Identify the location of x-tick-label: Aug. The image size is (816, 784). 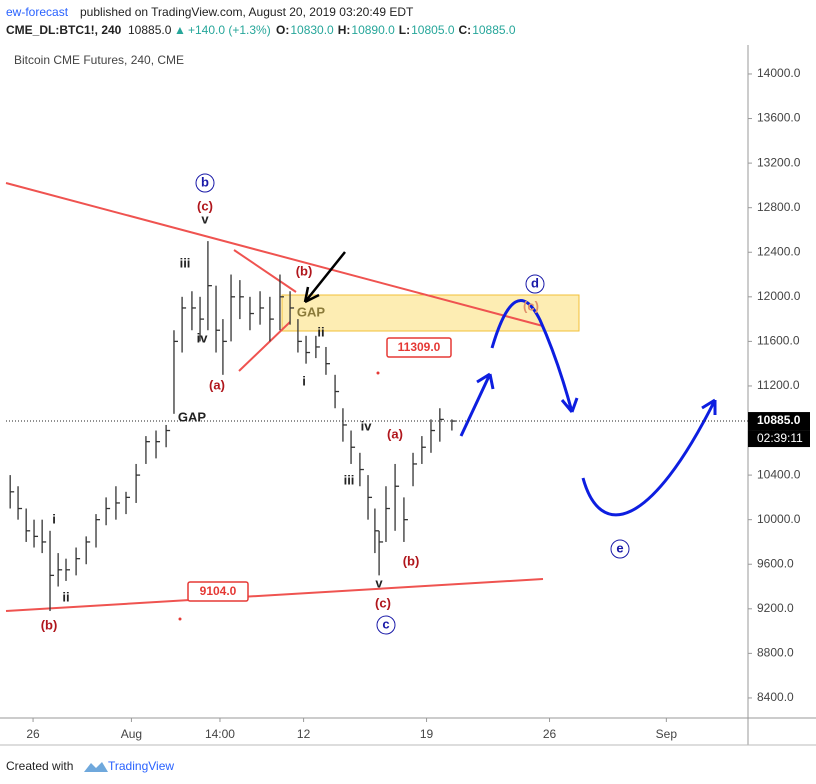
(131, 734).